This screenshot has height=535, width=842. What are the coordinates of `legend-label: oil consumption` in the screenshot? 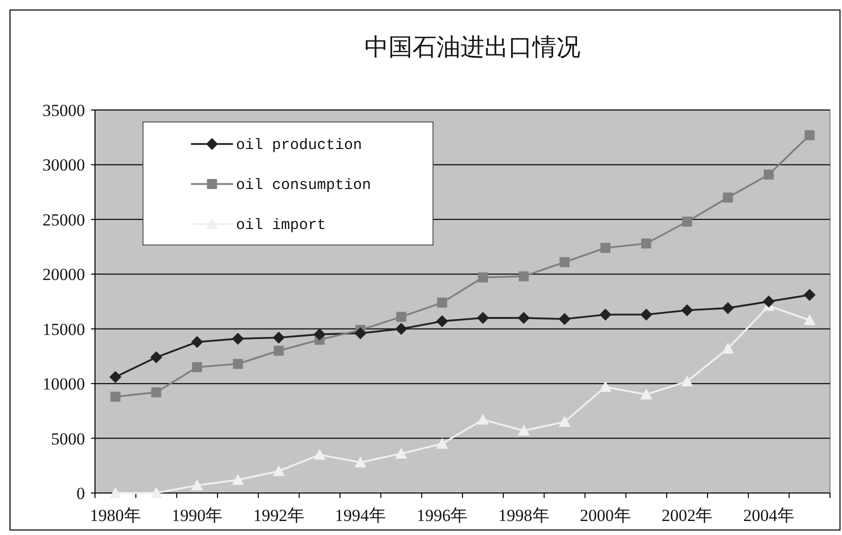 It's located at (304, 185).